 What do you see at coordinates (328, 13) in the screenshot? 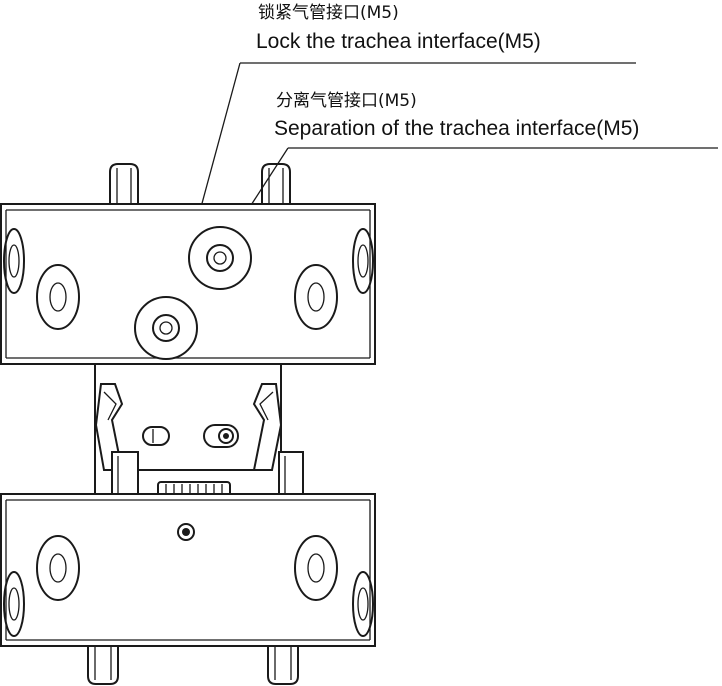
I see `lock-port-label-cn: 锁紧气管接口(M5)` at bounding box center [328, 13].